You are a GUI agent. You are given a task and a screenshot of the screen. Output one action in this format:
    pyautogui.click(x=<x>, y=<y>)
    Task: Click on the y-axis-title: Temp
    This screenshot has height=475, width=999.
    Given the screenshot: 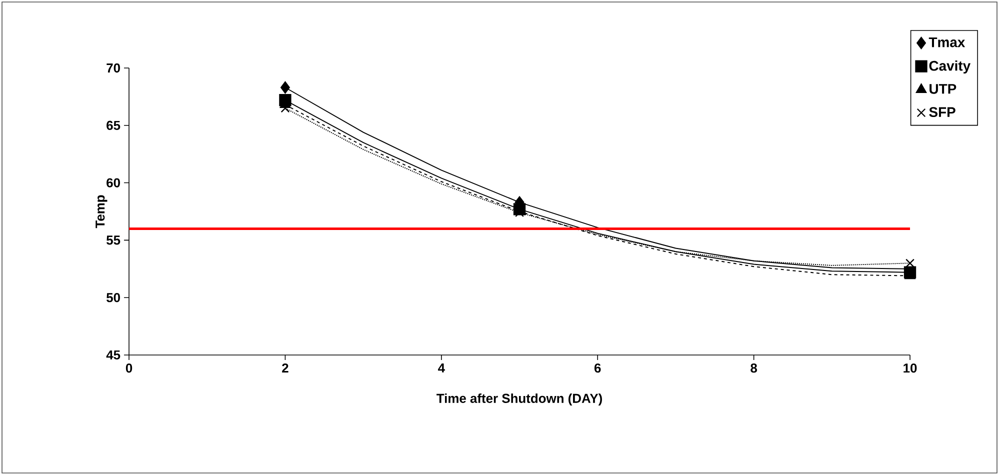 What is the action you would take?
    pyautogui.click(x=102, y=211)
    